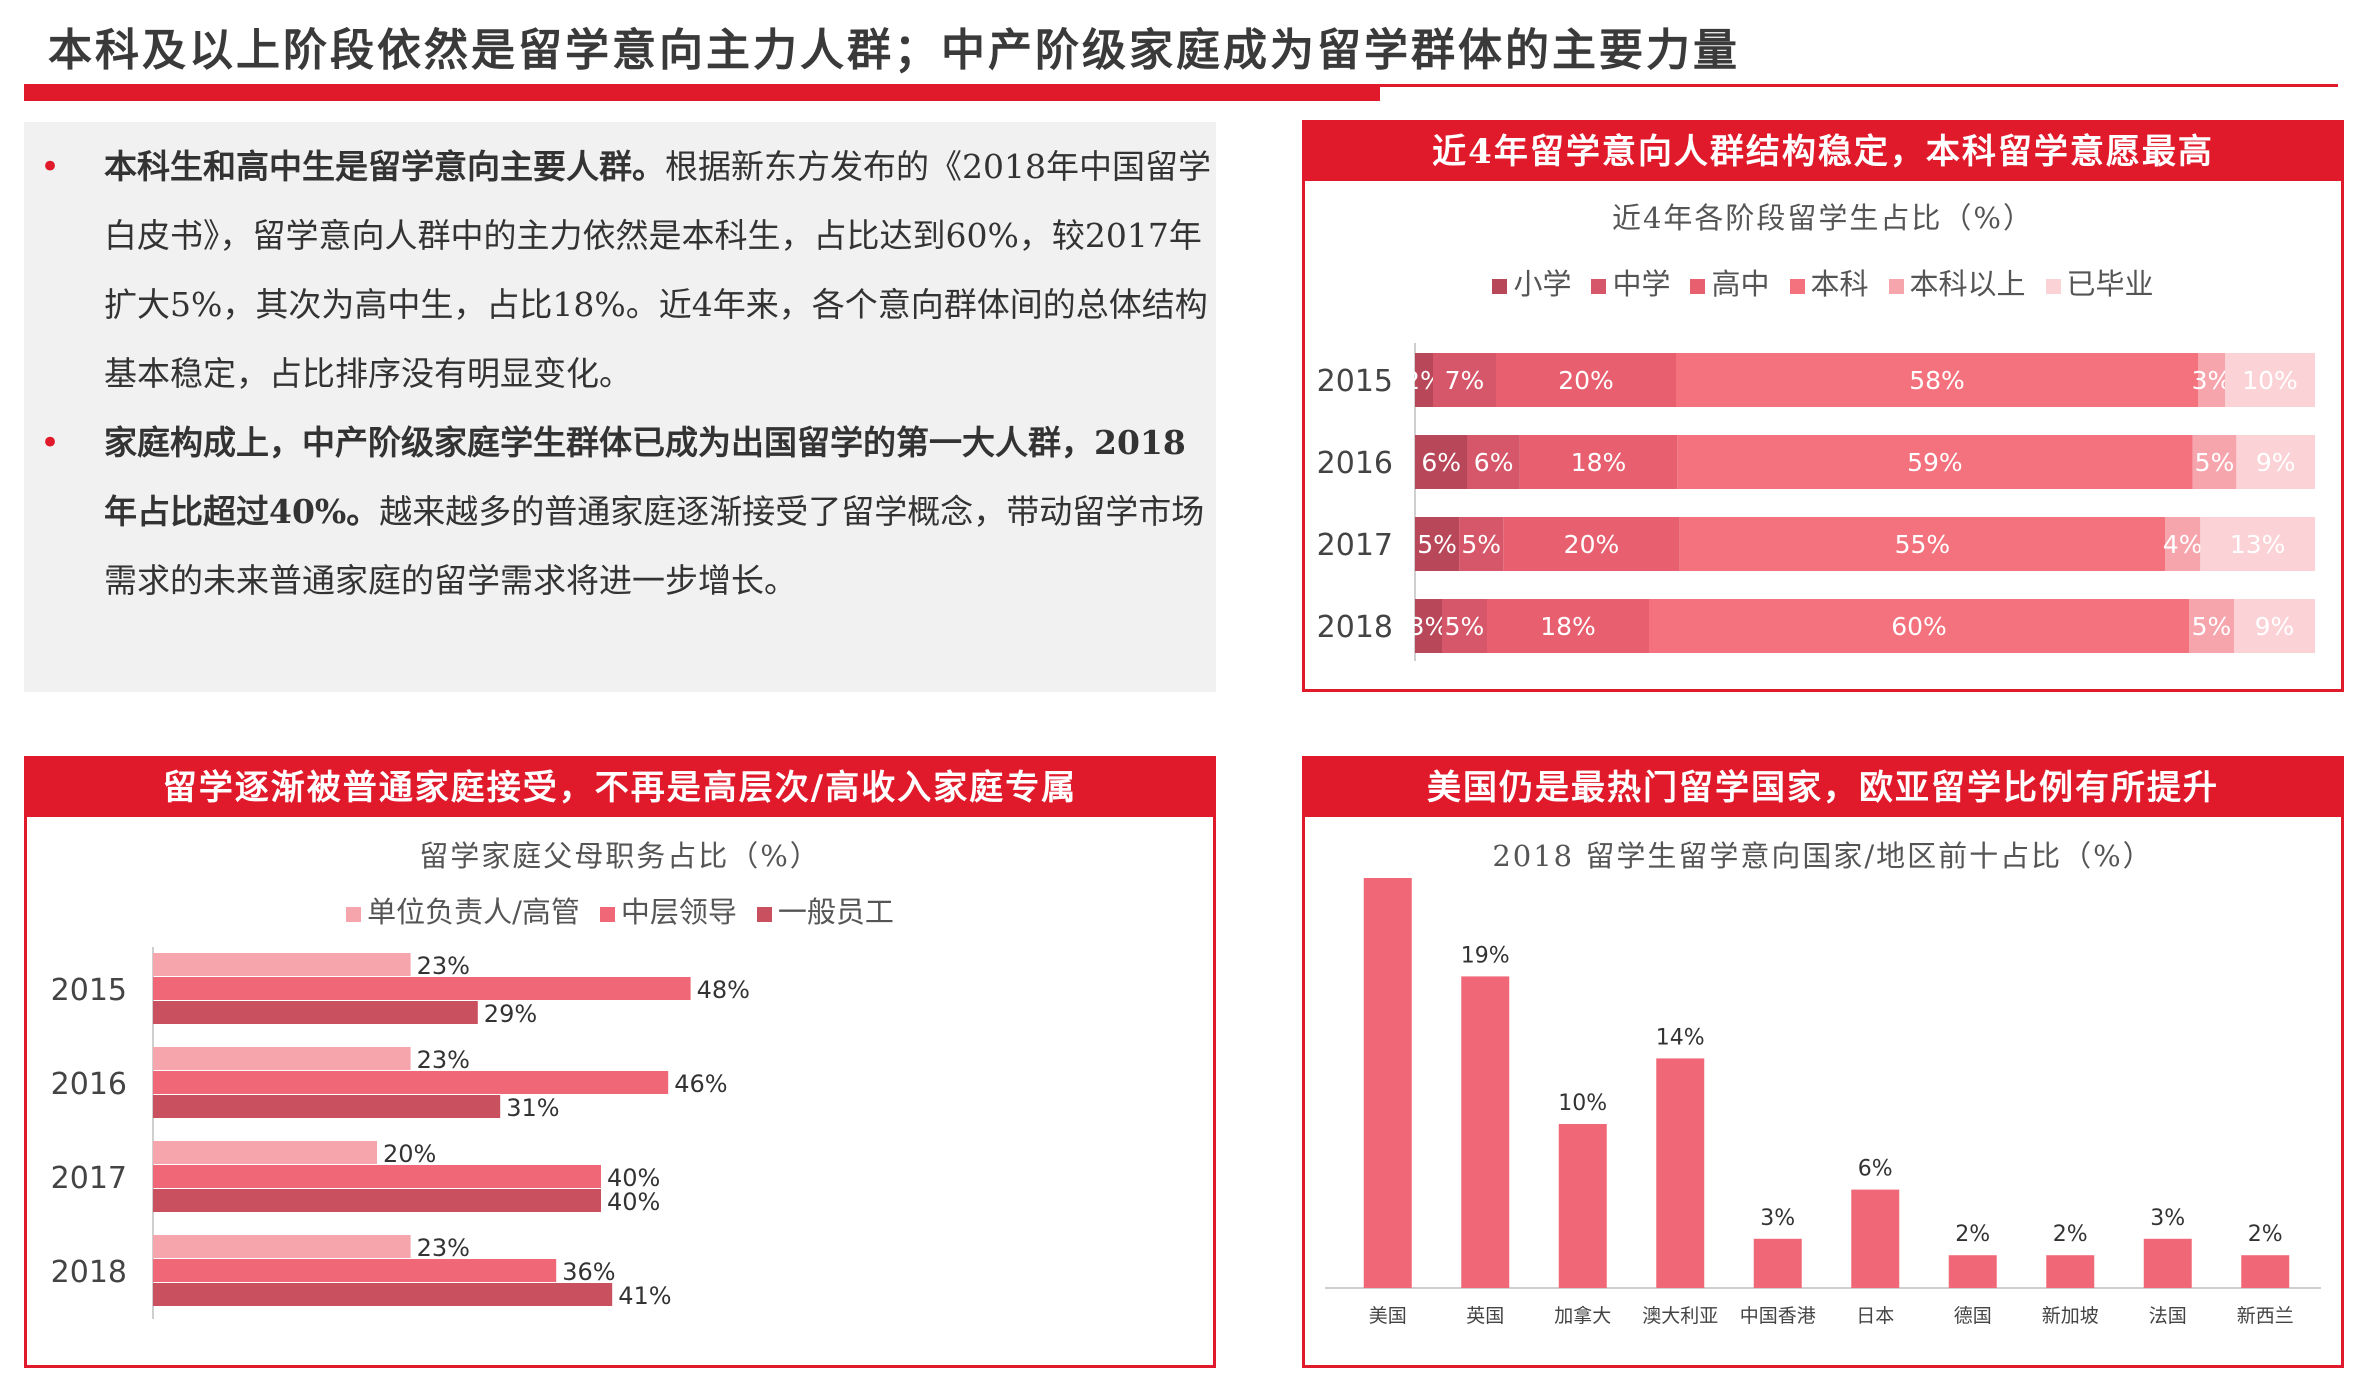  What do you see at coordinates (1485, 1316) in the screenshot?
I see `category-label: 英国` at bounding box center [1485, 1316].